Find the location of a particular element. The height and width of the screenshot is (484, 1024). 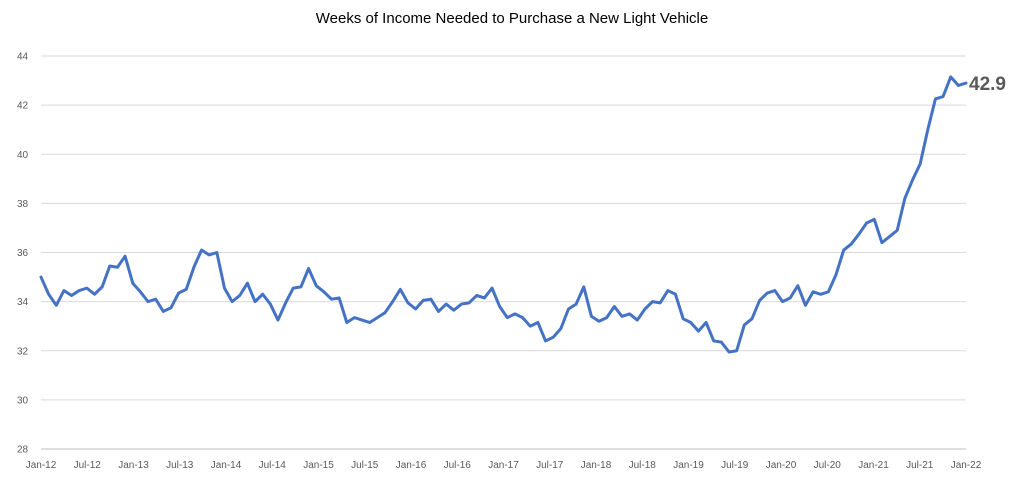

x-tick-label: Jan-20 is located at coordinates (781, 465).